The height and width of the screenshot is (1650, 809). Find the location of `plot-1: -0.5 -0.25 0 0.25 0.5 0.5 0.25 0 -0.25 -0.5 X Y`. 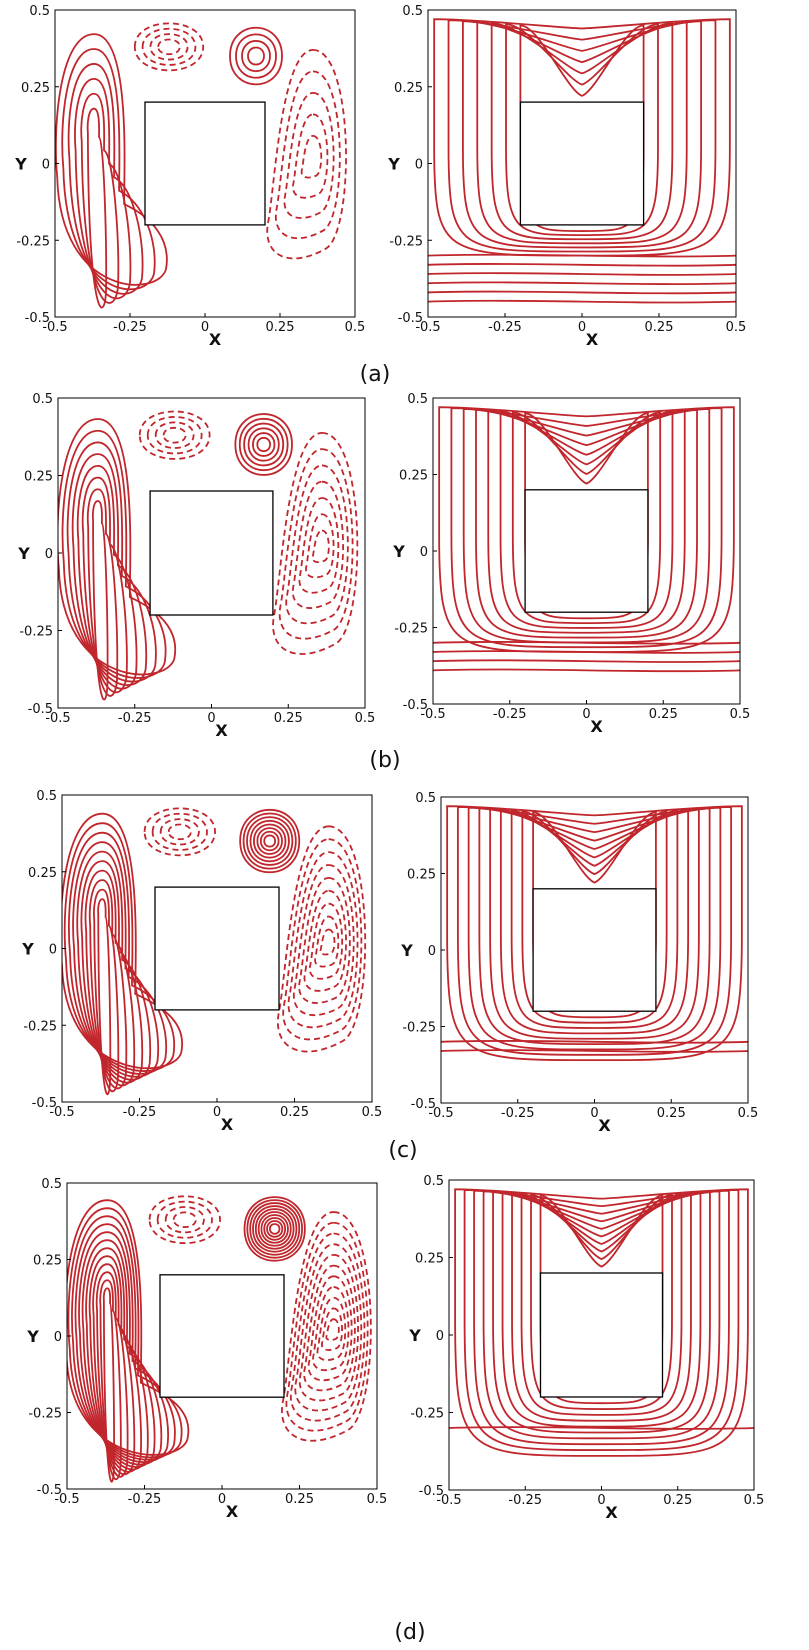

plot-1: -0.5 -0.25 0 0.25 0.5 0.5 0.25 0 -0.25 -0.5 X Y is located at coordinates (566, 176).